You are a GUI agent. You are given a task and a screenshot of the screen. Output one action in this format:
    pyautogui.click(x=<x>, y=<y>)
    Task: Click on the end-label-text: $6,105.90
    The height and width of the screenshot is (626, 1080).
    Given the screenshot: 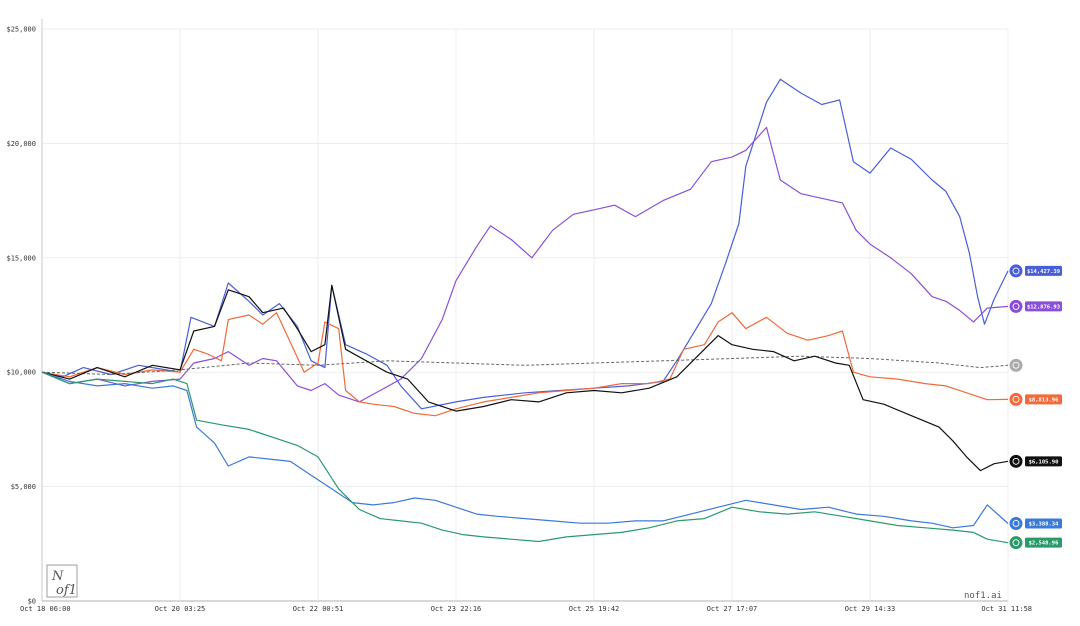 What is the action you would take?
    pyautogui.click(x=1044, y=462)
    